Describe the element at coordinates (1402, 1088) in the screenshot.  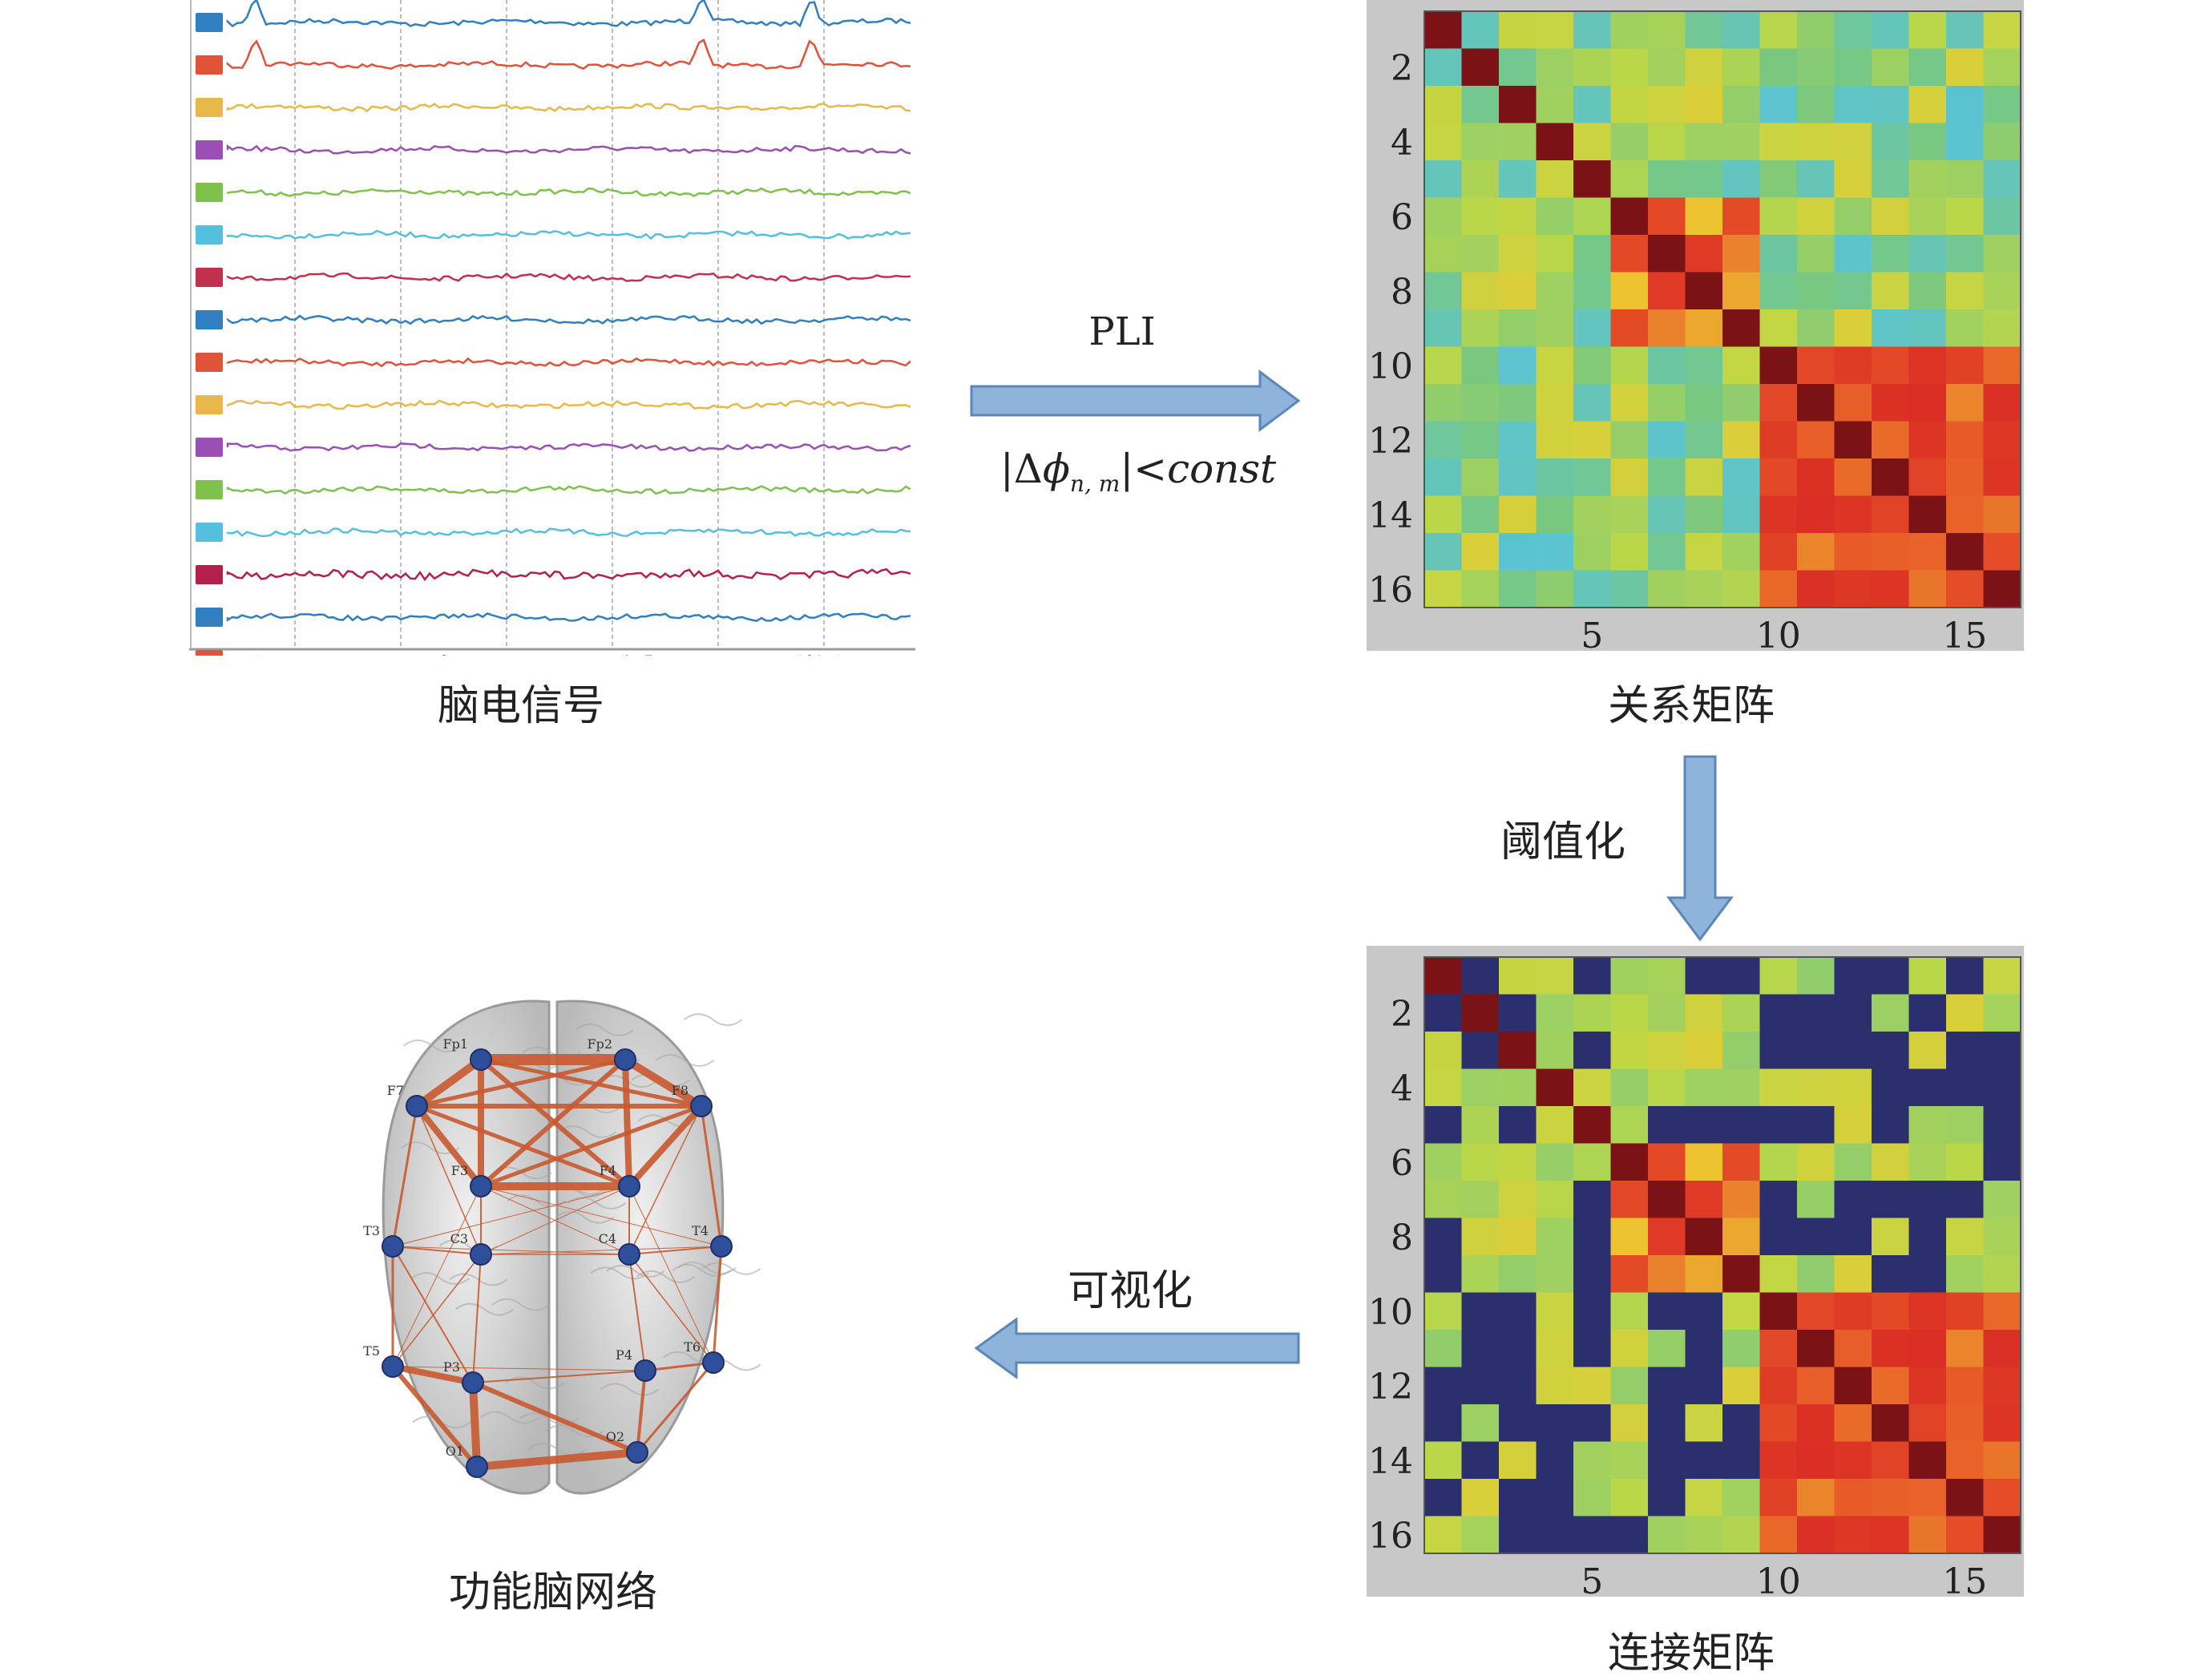
I see `matrix-y-tick: 4` at that location.